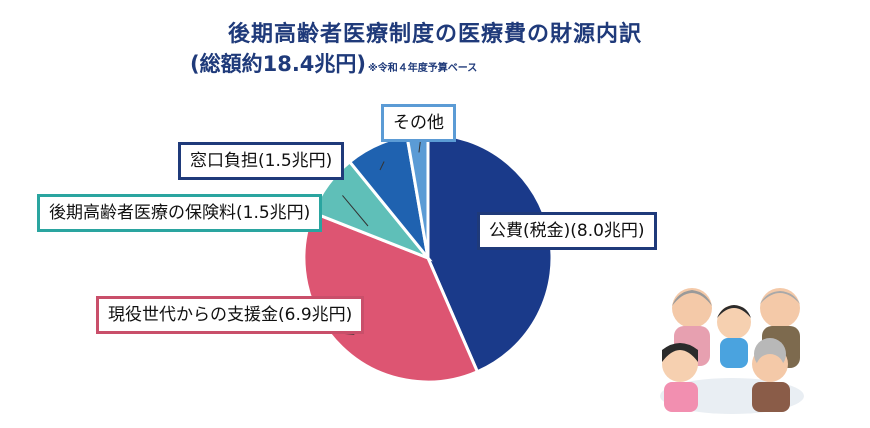  What do you see at coordinates (391, 297) in the screenshot?
I see `pie-slice-working-generation-support` at bounding box center [391, 297].